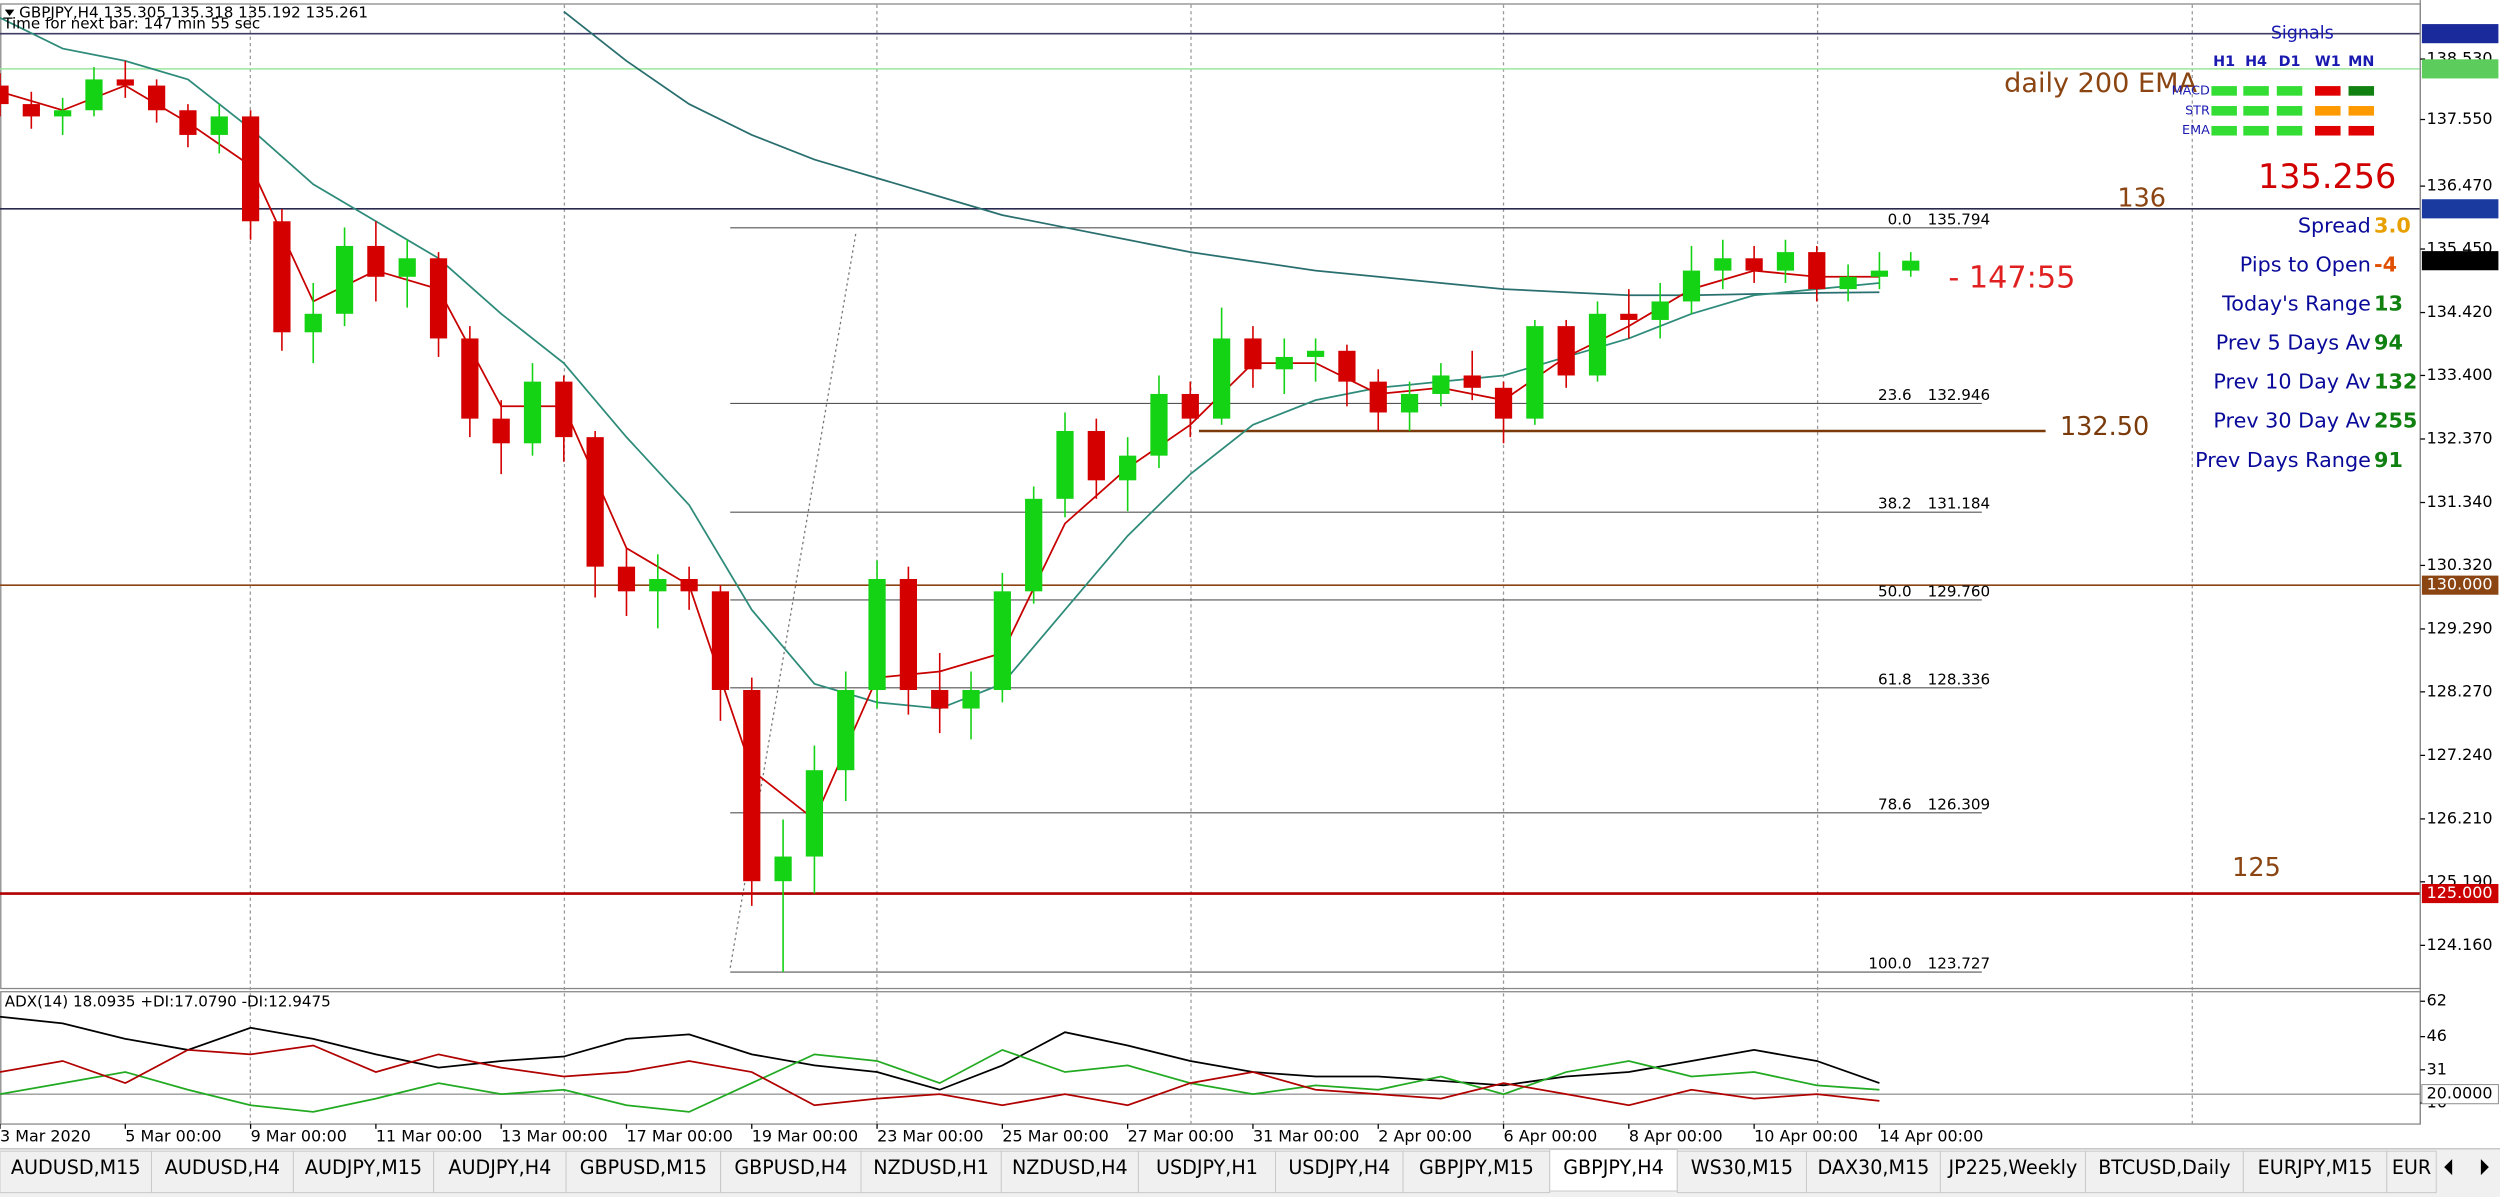 The height and width of the screenshot is (1197, 2500). Describe the element at coordinates (2283, 460) in the screenshot. I see `info-label: Prev Days Range` at that location.